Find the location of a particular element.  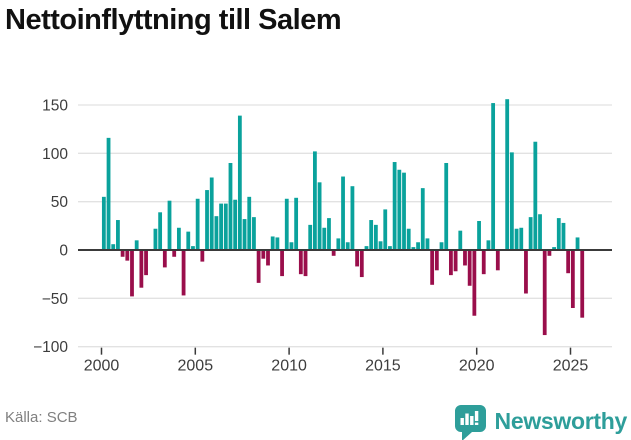

bar-2014Q4 is located at coordinates (380, 245).